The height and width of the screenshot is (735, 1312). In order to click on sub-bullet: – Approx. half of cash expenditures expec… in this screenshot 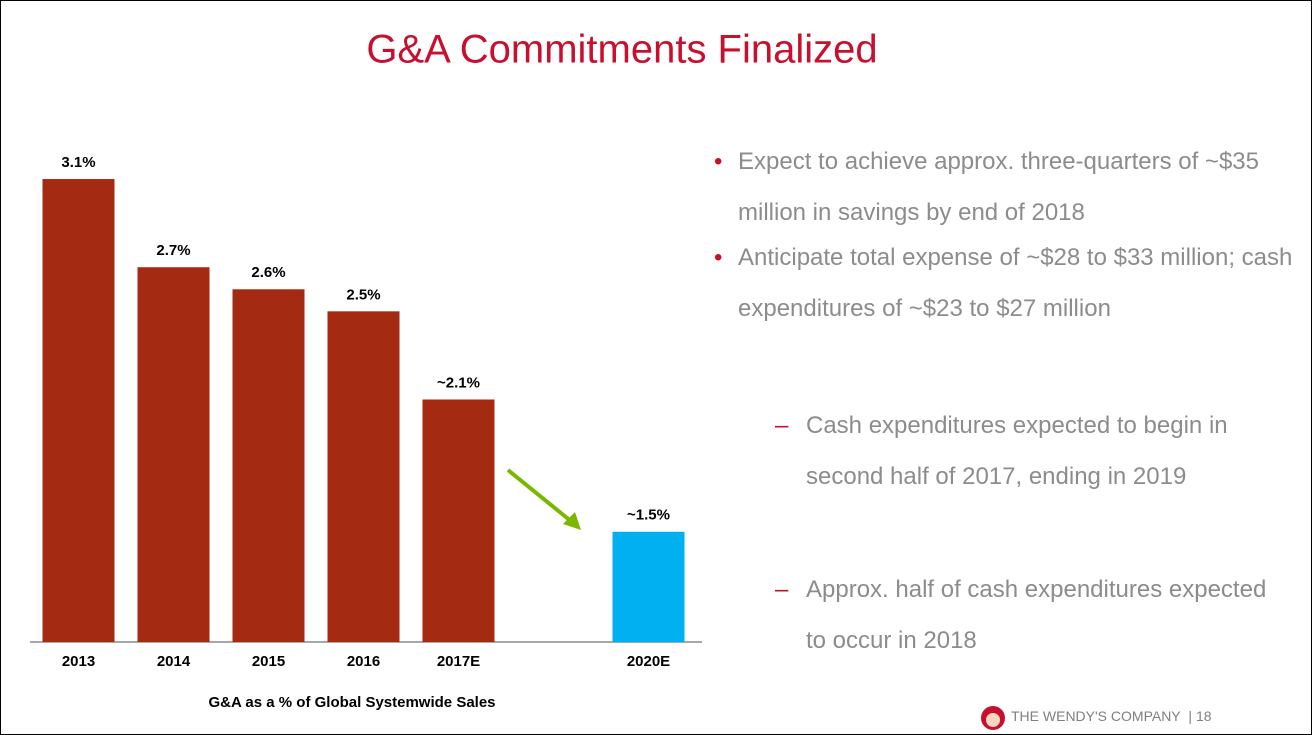, I will do `click(1029, 615)`.